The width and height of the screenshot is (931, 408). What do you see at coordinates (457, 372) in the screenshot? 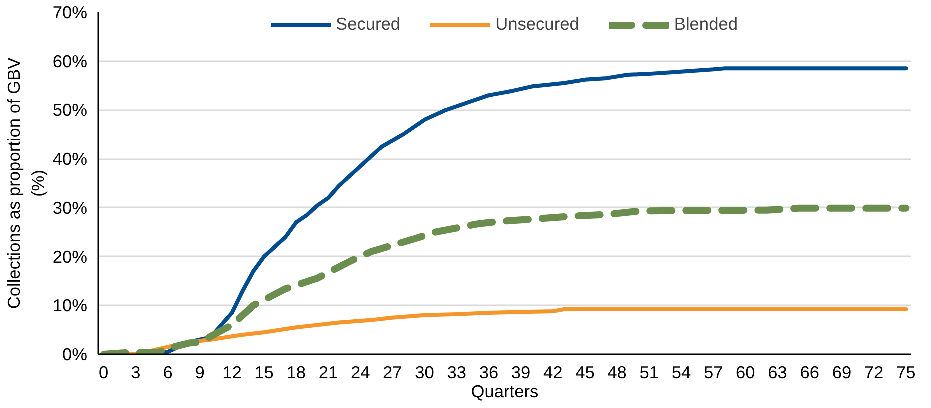
I see `x-tick-label: 33` at bounding box center [457, 372].